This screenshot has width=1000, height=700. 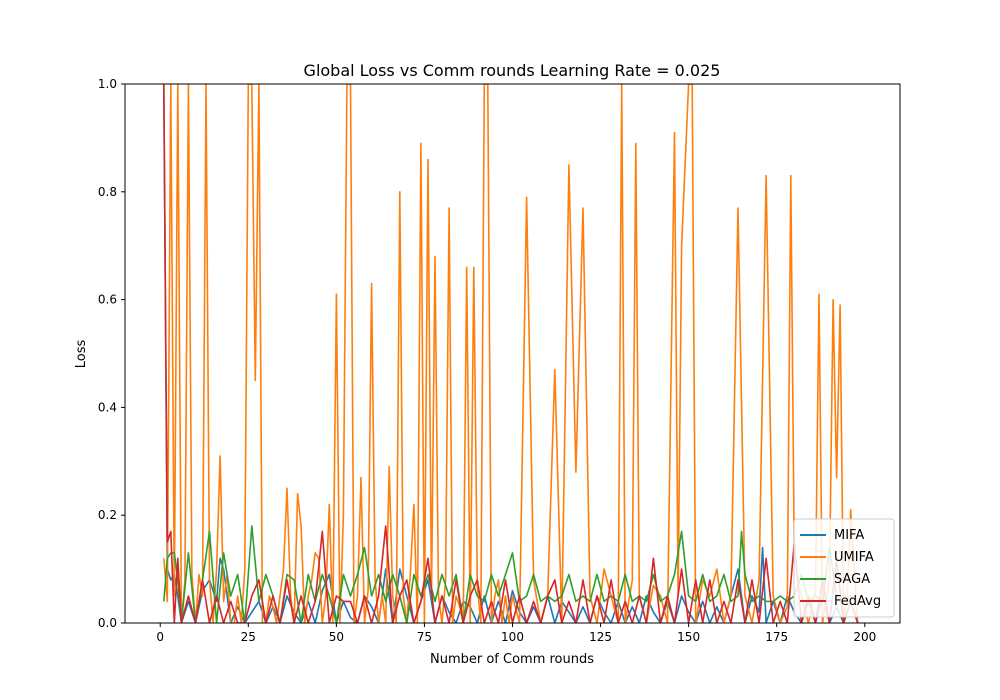 I want to click on legend-box, so click(x=844, y=568).